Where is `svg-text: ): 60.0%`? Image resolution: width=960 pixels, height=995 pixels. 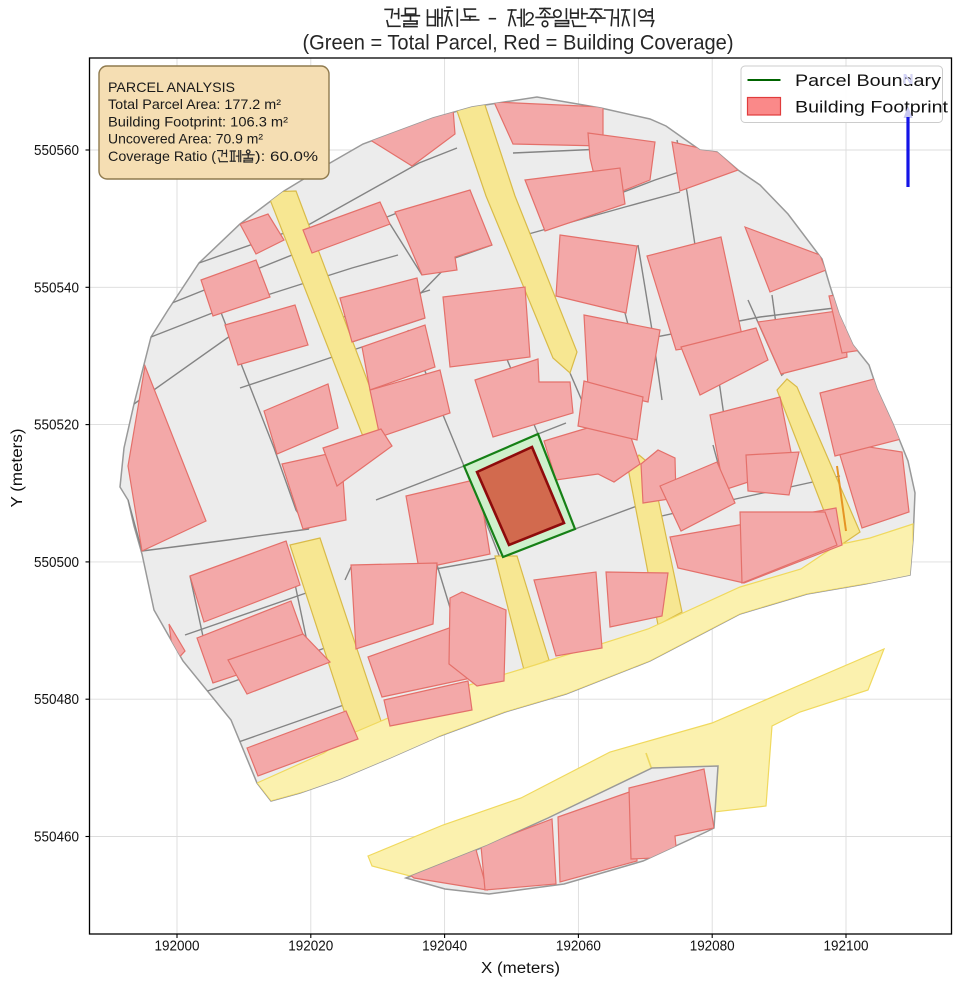 svg-text: ): 60.0% is located at coordinates (286, 156).